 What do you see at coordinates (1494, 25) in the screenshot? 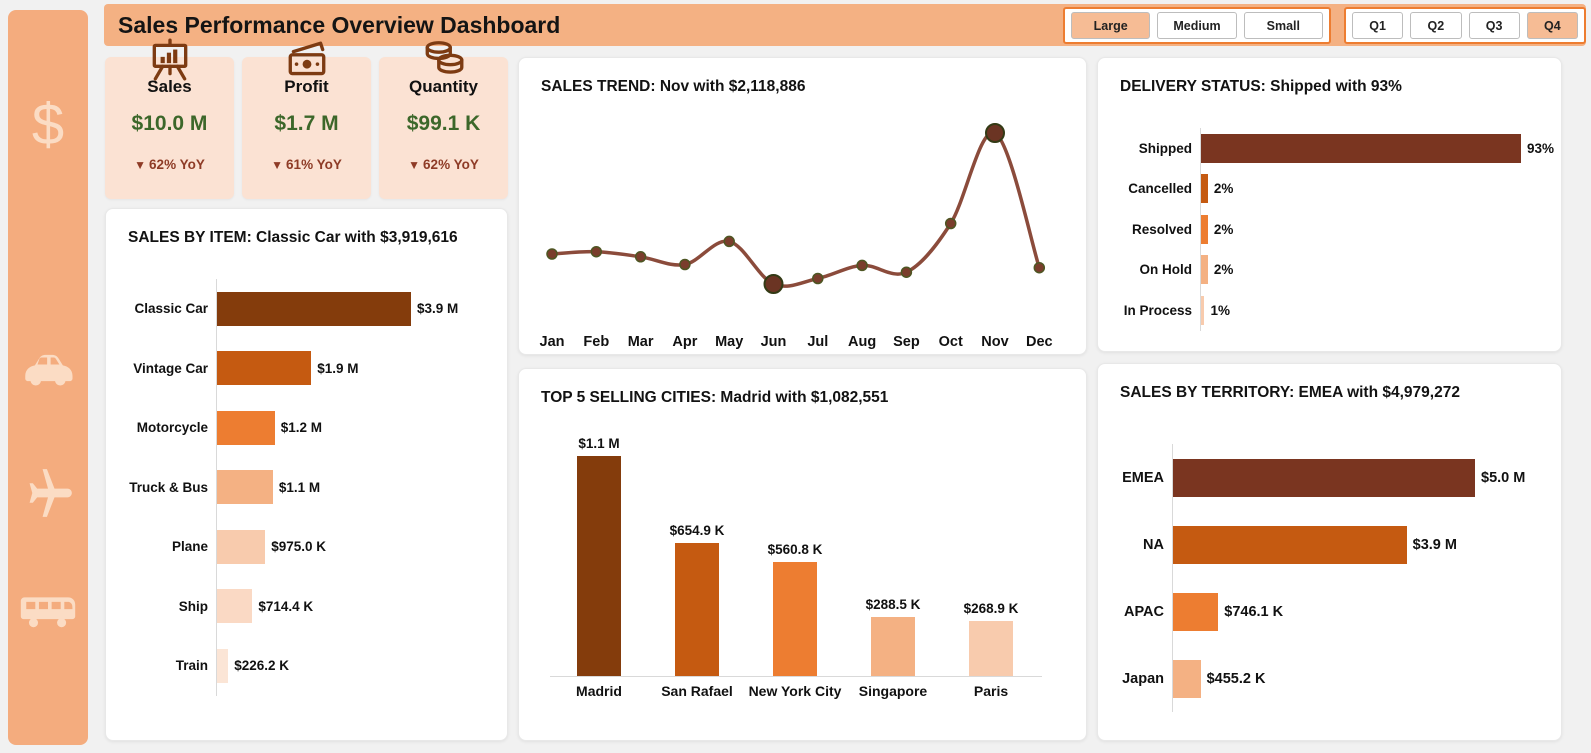
I see `filter-button-q3: Q3` at bounding box center [1494, 25].